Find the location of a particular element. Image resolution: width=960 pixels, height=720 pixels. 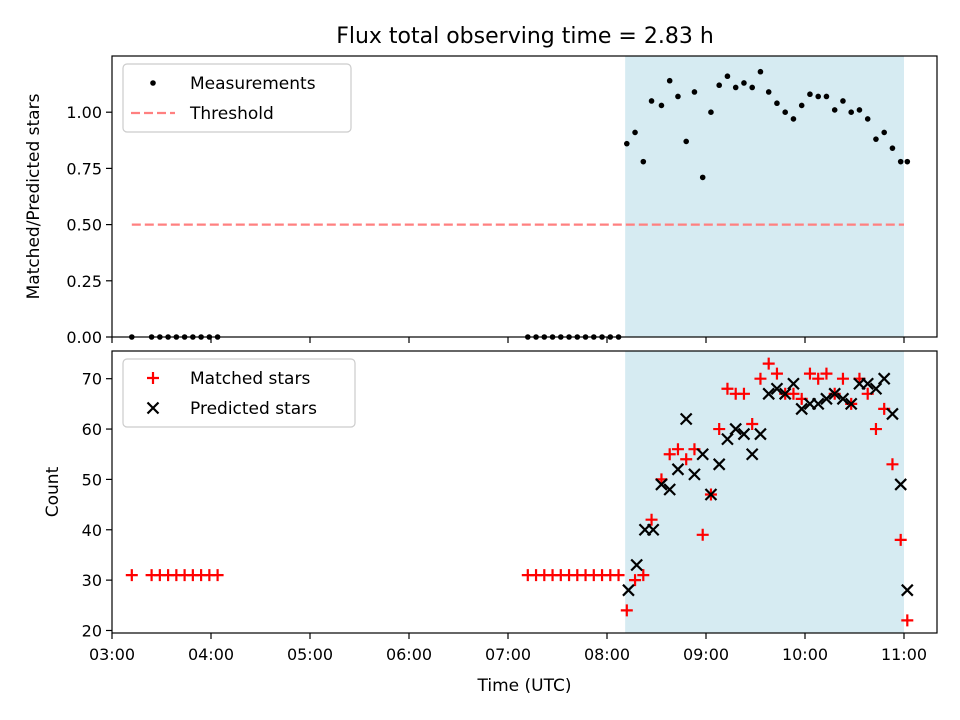

y-tick-label: 40 is located at coordinates (92, 530).